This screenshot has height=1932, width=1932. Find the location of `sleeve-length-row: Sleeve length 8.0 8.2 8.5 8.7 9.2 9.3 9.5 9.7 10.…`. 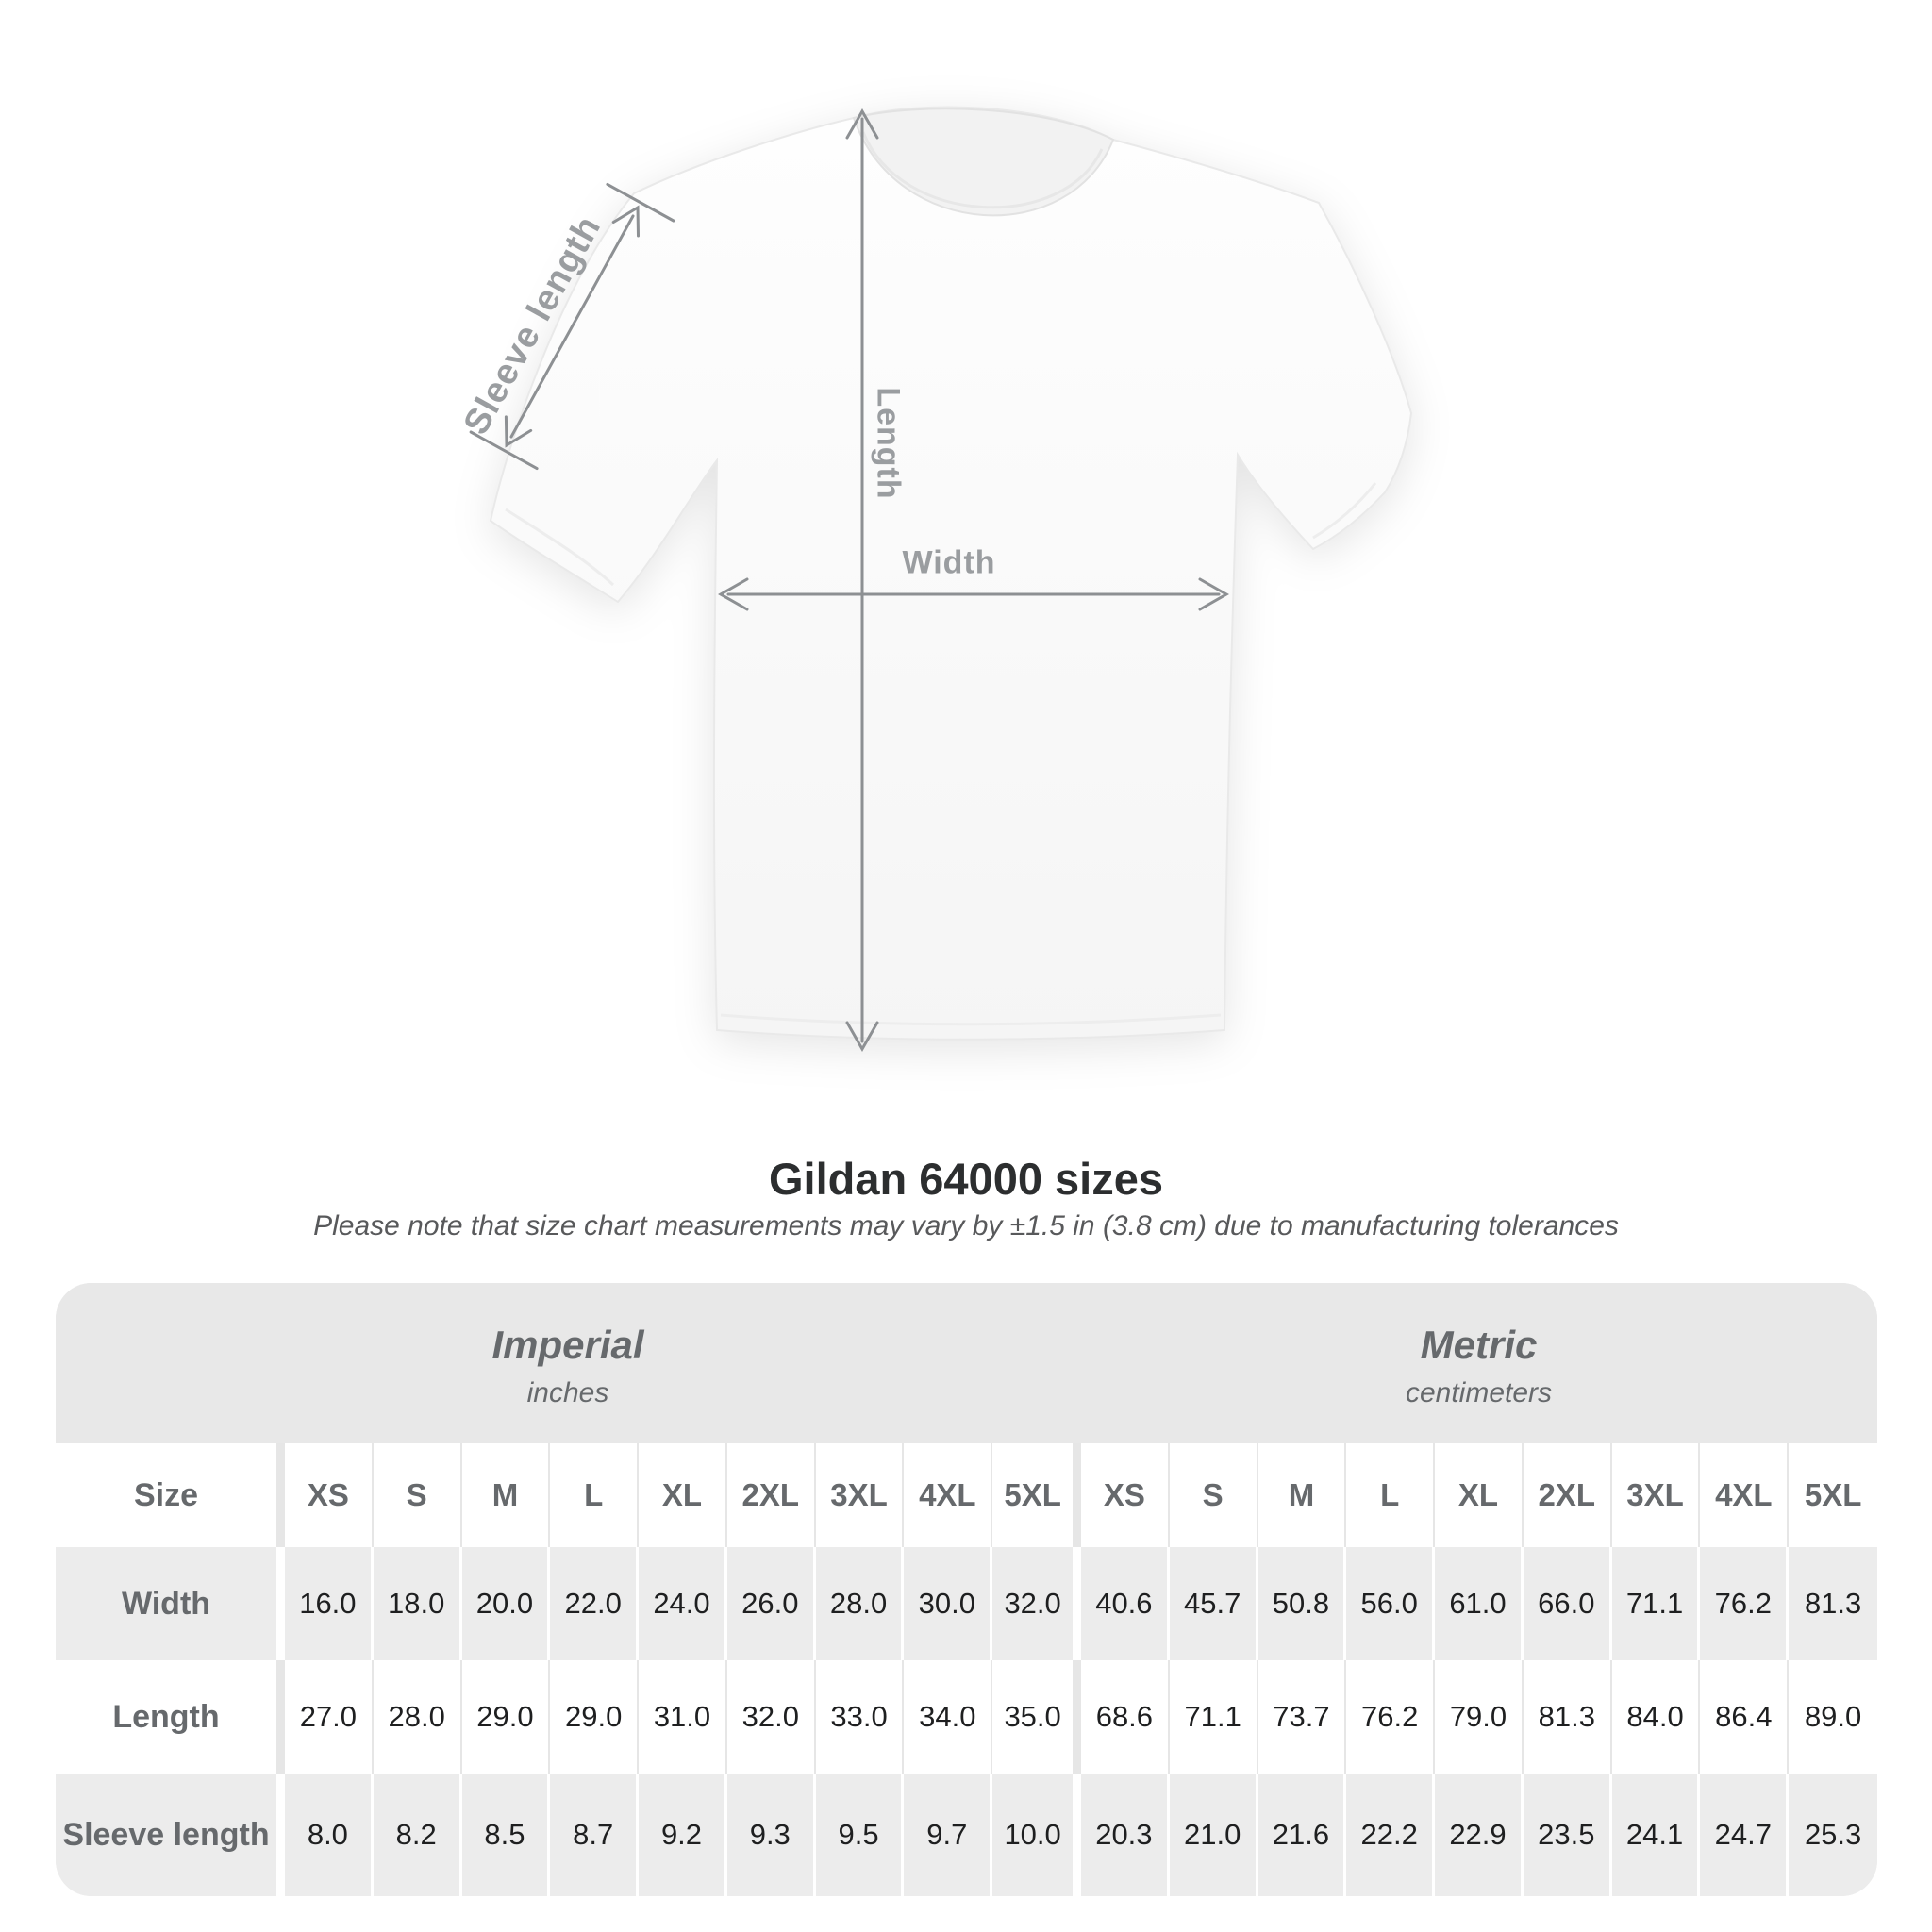

sleeve-length-row: Sleeve length 8.0 8.2 8.5 8.7 9.2 9.3 9.5 9.7 10.… is located at coordinates (967, 1835).